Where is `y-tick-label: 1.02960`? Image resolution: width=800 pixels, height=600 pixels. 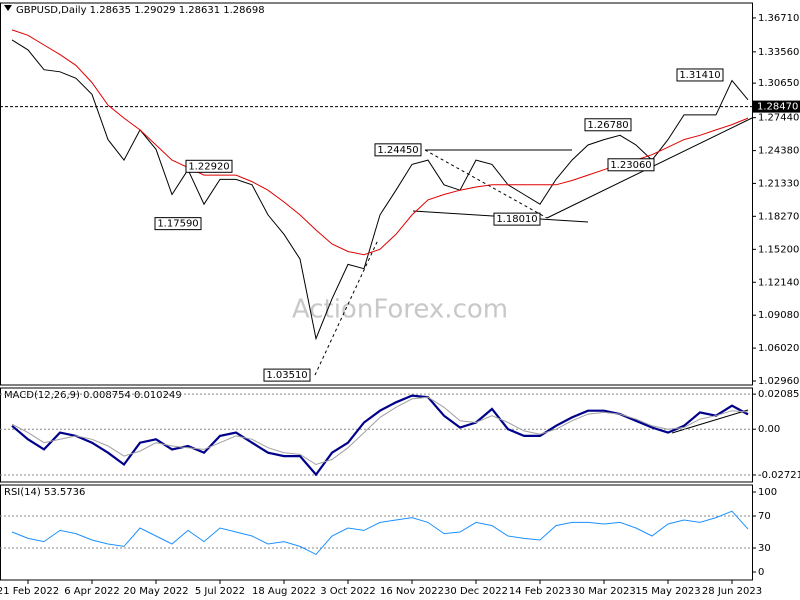 y-tick-label: 1.02960 is located at coordinates (778, 381).